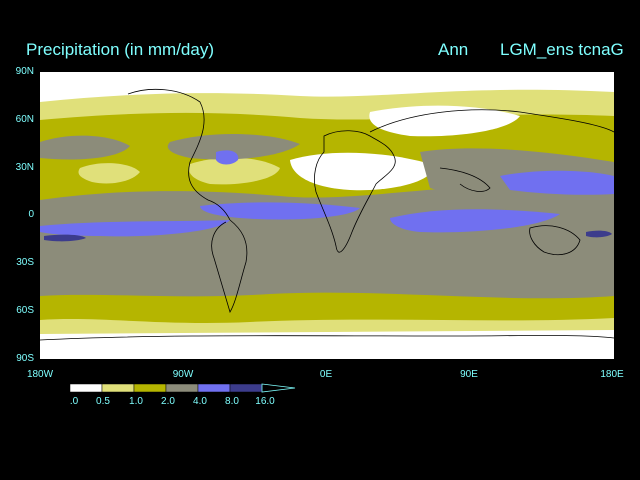  I want to click on dry-sahara, so click(361, 171).